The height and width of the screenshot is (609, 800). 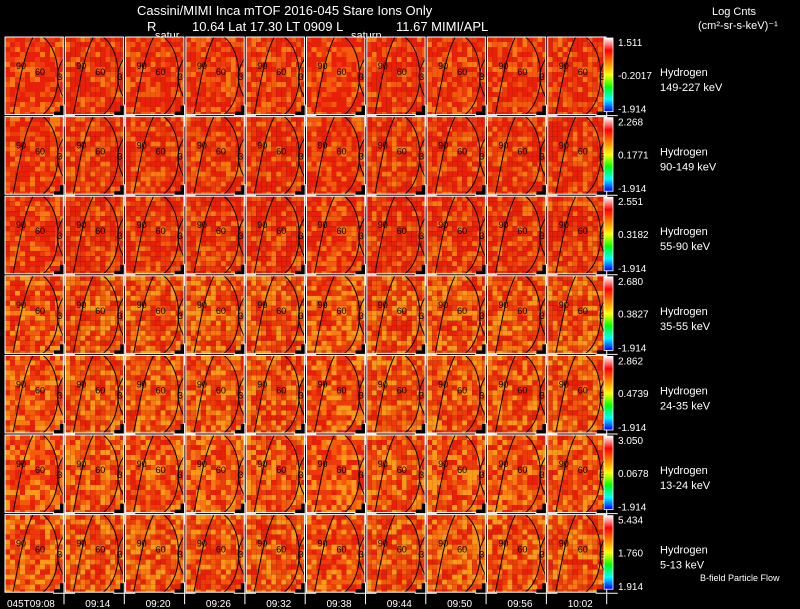 What do you see at coordinates (142, 146) in the screenshot?
I see `contour-label: 90` at bounding box center [142, 146].